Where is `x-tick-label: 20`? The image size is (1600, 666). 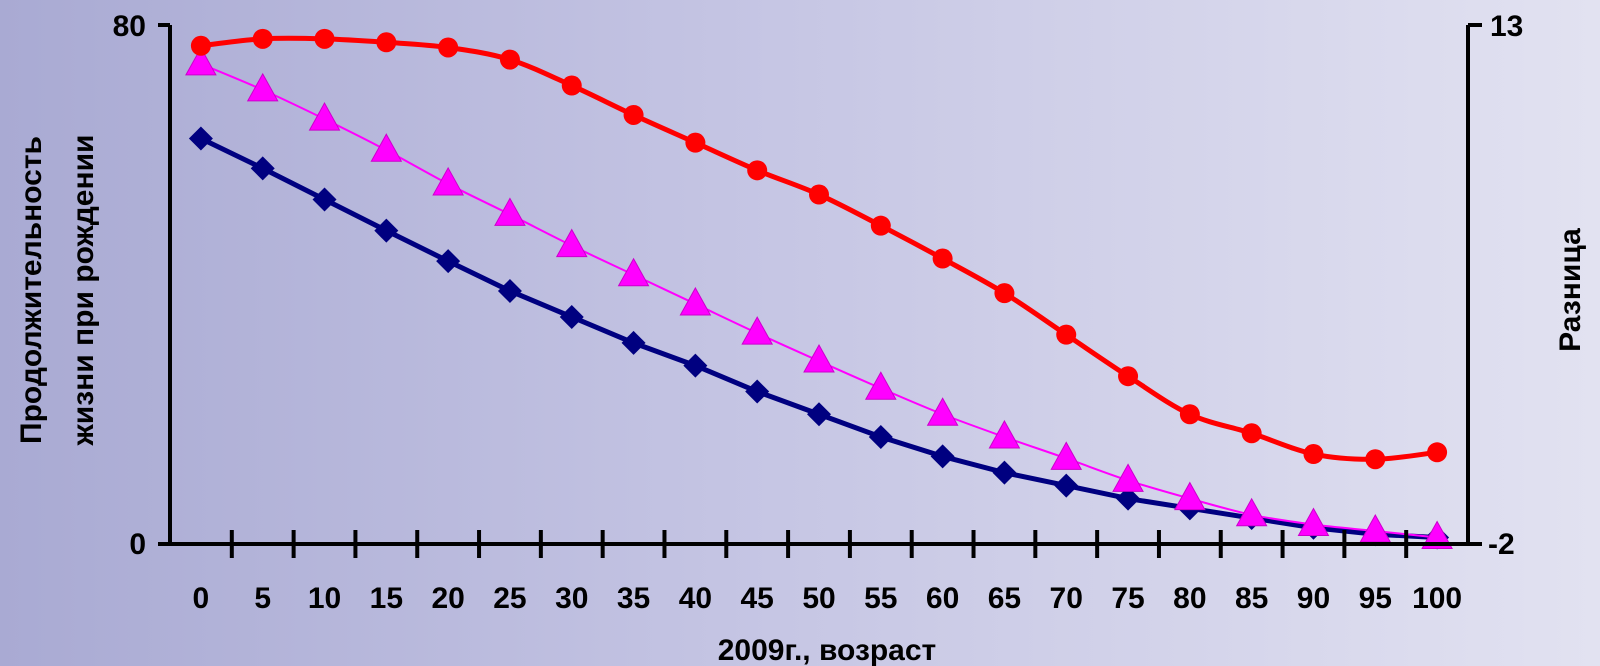
x-tick-label: 20 is located at coordinates (447, 598).